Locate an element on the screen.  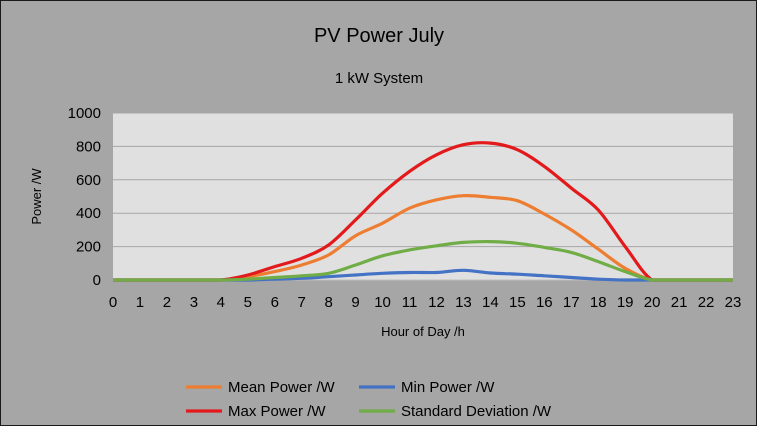
legend-label: Mean Power /W is located at coordinates (282, 387).